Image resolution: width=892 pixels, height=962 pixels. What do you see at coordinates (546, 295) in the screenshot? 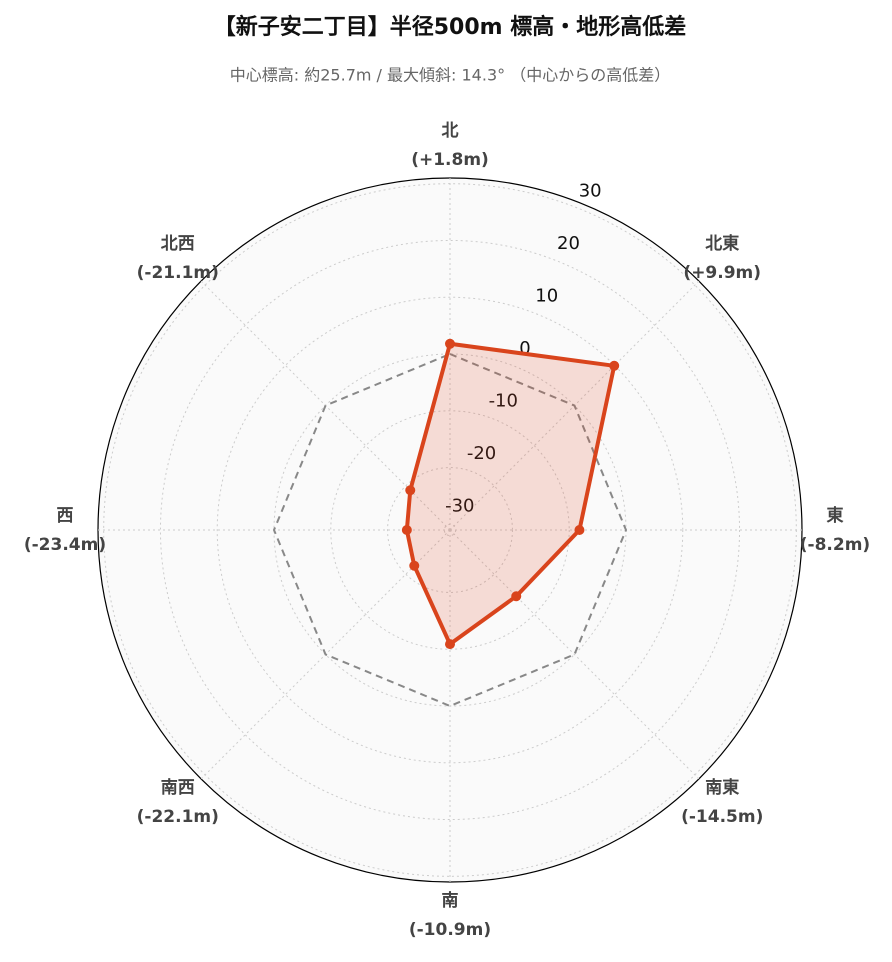
I see `r-tick-label: 10` at bounding box center [546, 295].